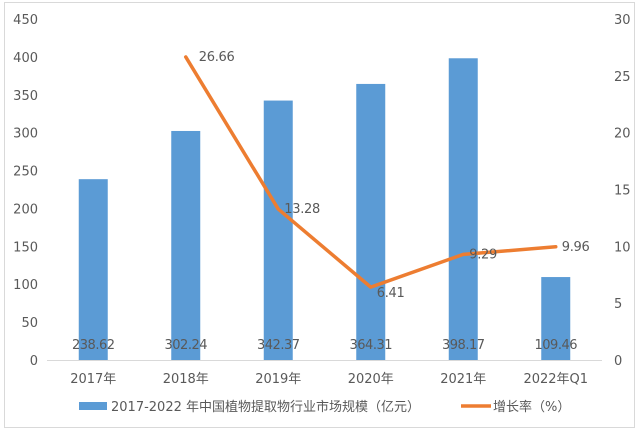 Image resolution: width=640 pixels, height=432 pixels. I want to click on legend-line-label: 增长率（%）, so click(531, 407).